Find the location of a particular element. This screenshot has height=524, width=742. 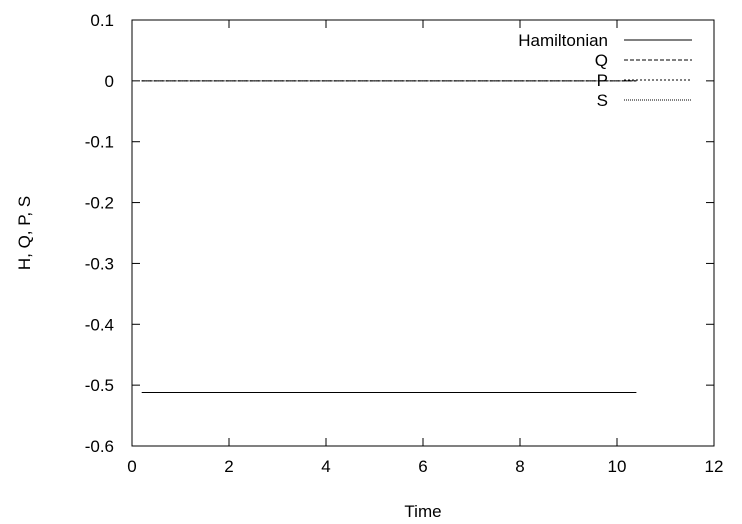

y-tick-label: 0 is located at coordinates (109, 81).